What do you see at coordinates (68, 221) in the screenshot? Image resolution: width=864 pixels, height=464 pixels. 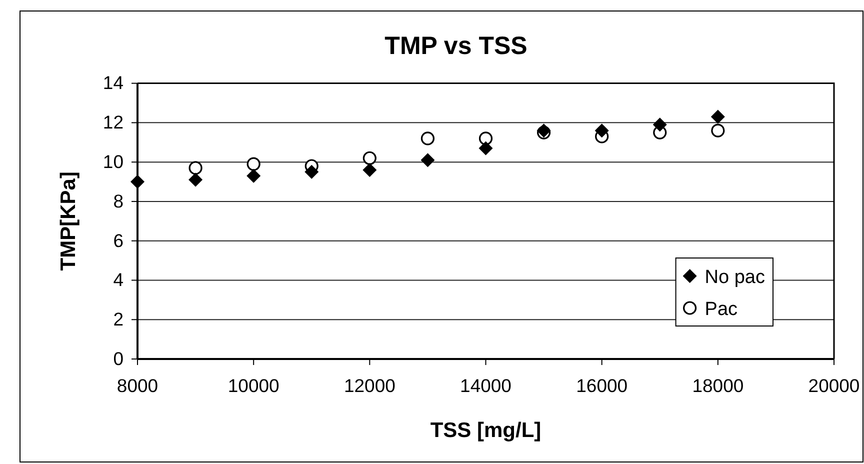 I see `y-axis-title: TMP[KPa]` at bounding box center [68, 221].